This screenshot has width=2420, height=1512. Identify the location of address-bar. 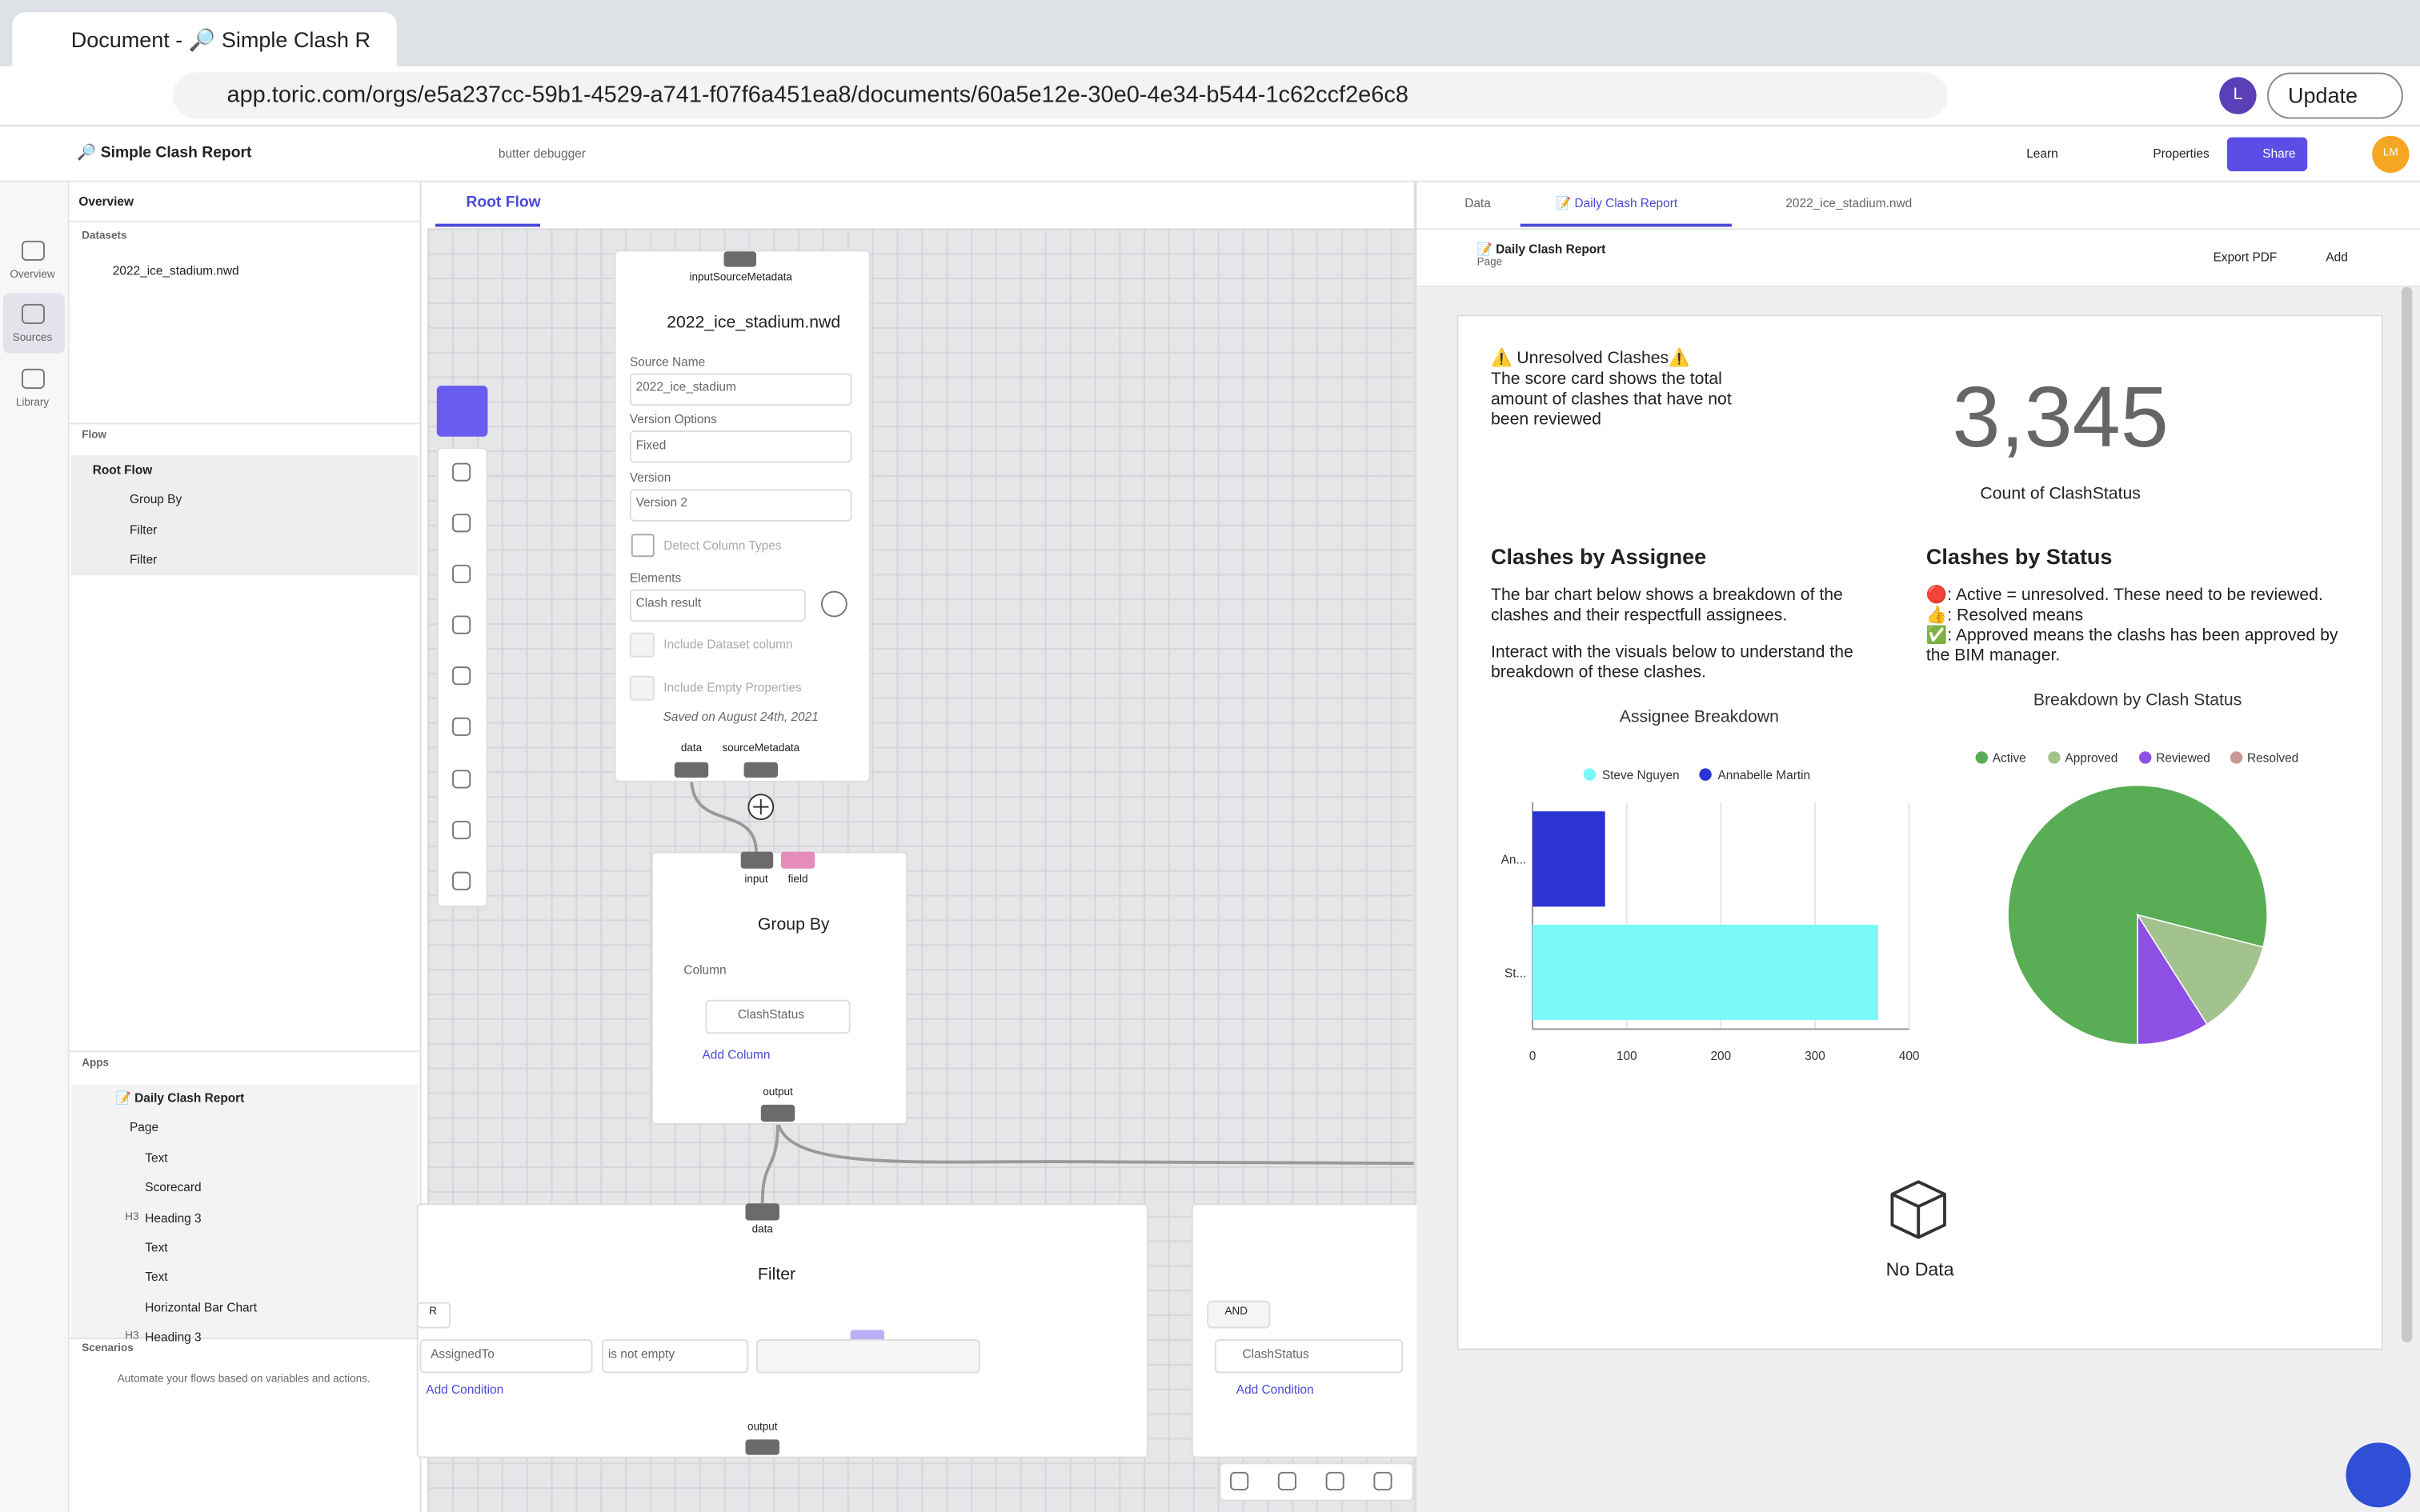
(1060, 95).